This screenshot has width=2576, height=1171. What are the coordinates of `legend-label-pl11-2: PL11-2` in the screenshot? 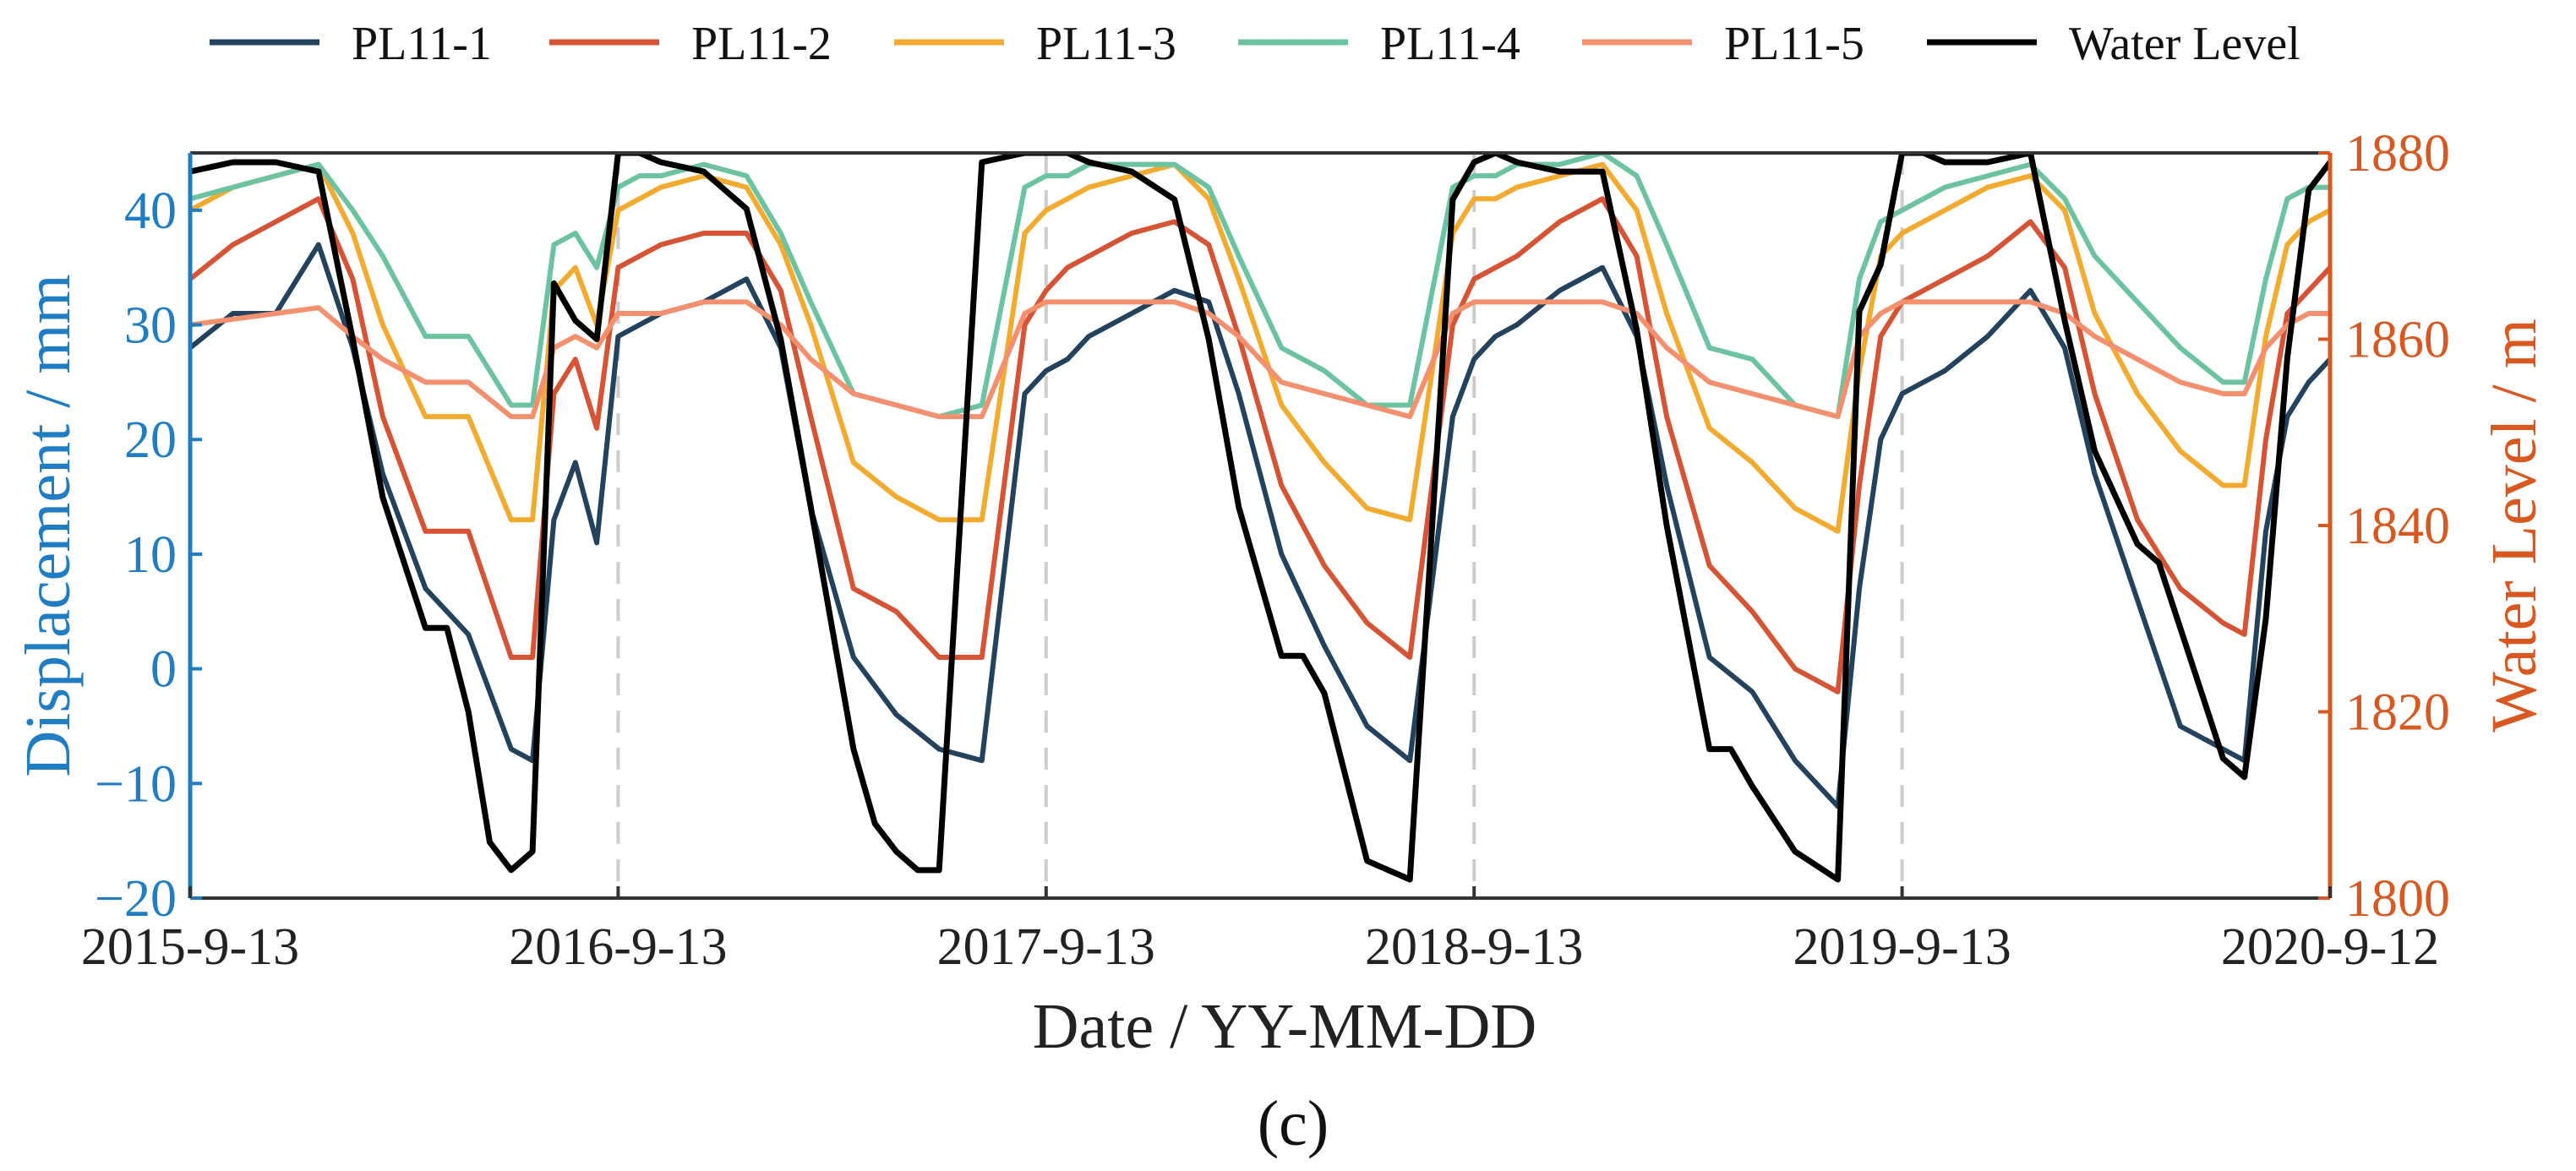 It's located at (761, 44).